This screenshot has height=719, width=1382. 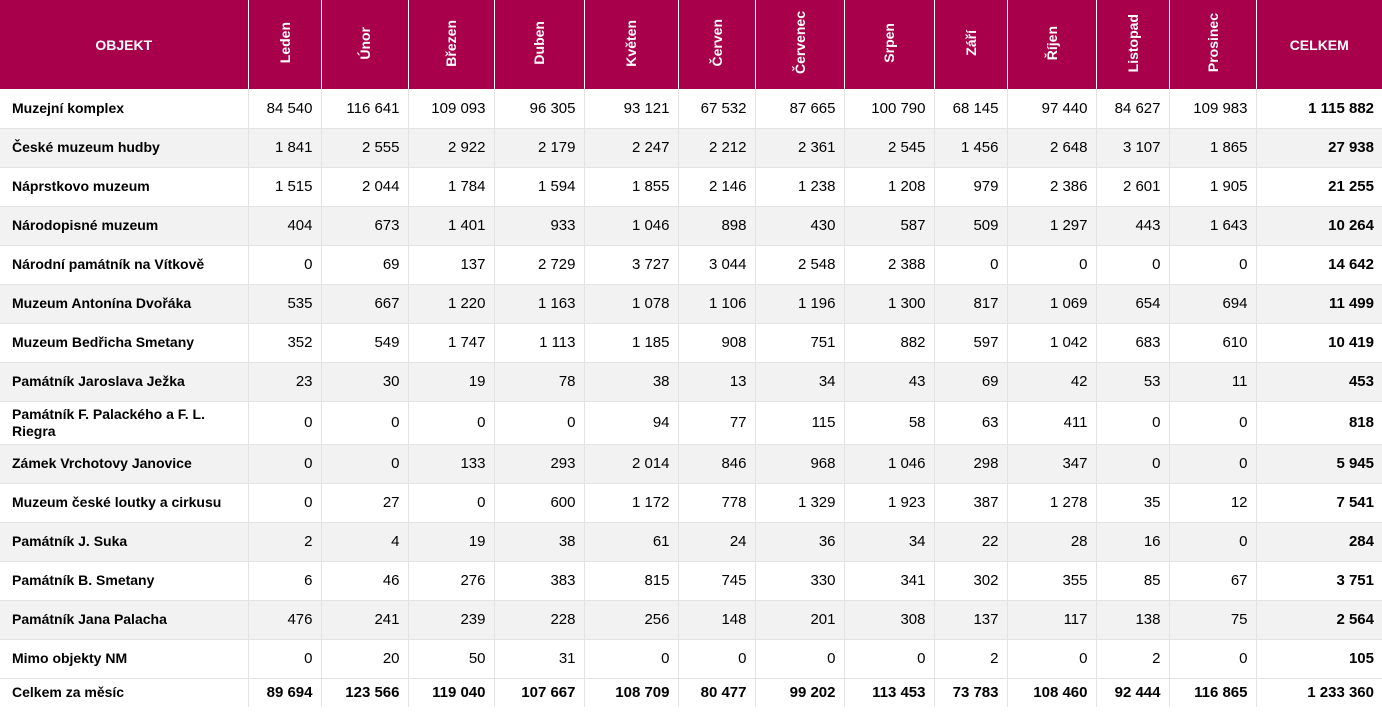 I want to click on month-value-cell: 298, so click(x=971, y=464).